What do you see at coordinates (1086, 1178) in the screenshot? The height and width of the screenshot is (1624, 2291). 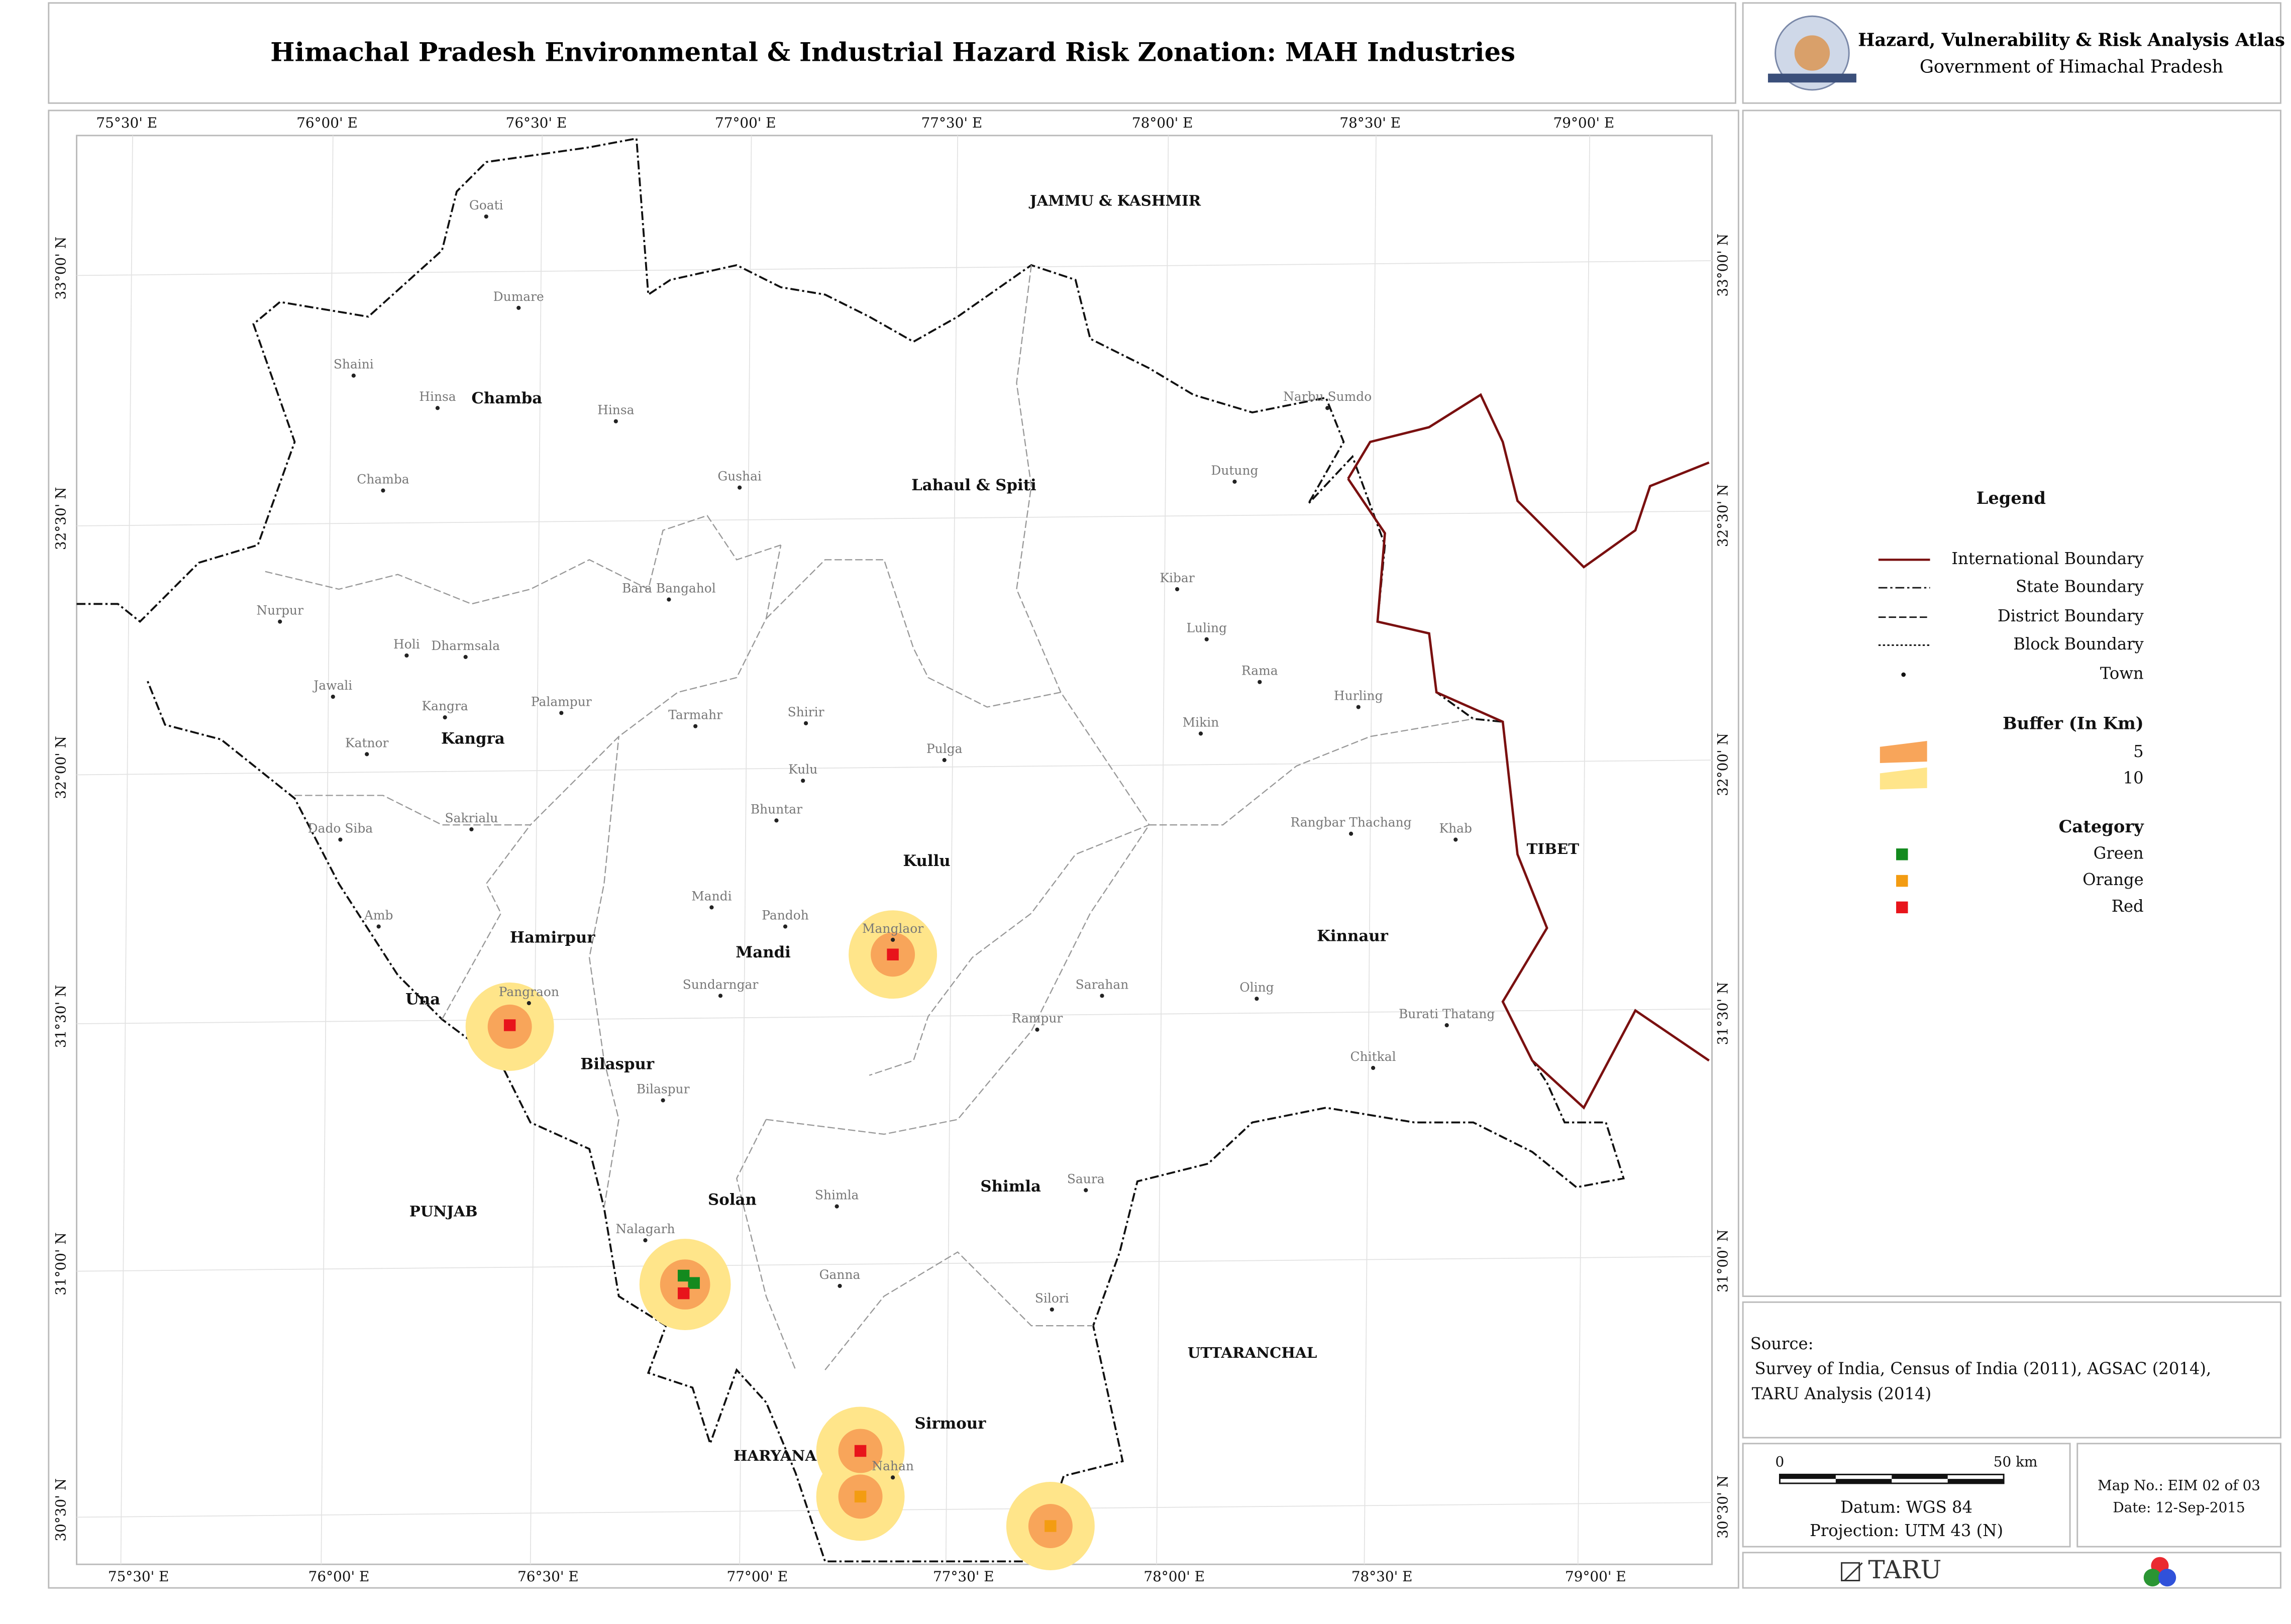 I see `town-label: Saura` at bounding box center [1086, 1178].